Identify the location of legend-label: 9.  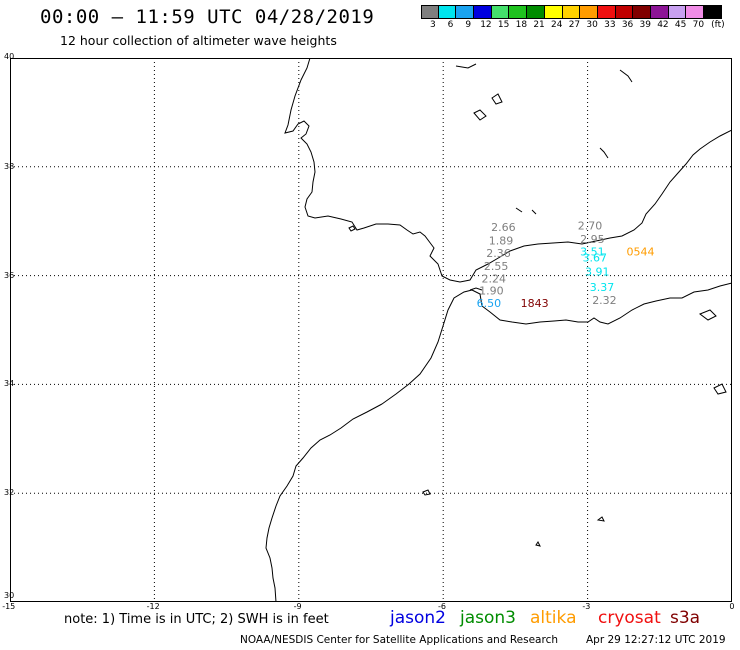
(468, 25).